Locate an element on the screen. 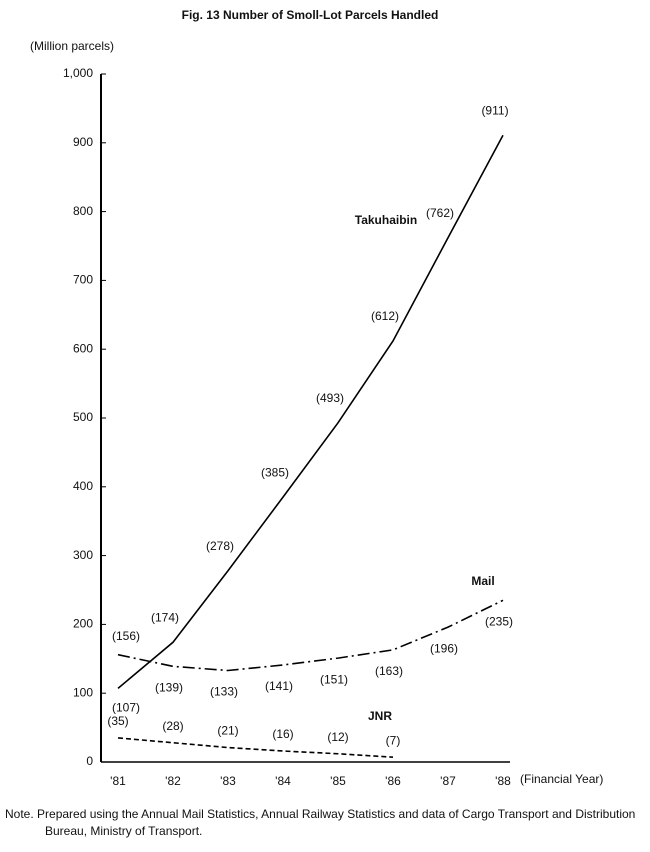  x-tick-label: '86 is located at coordinates (393, 781).